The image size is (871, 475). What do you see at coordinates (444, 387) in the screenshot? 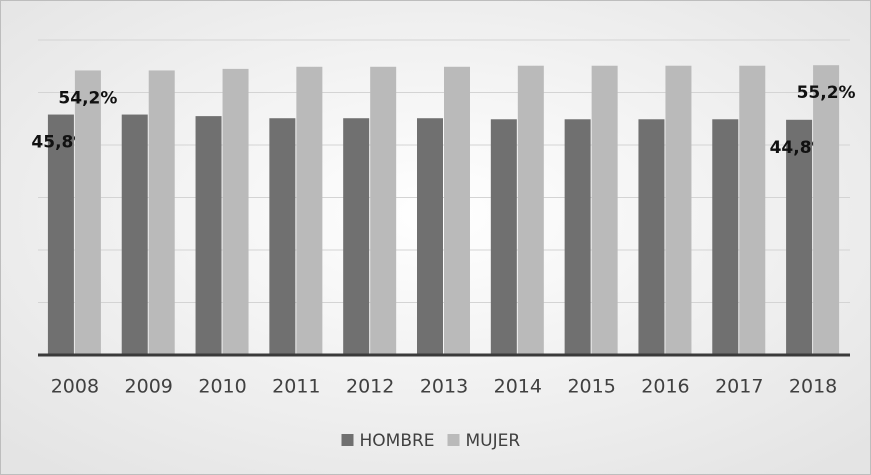
I see `x-tick-label: 2013` at bounding box center [444, 387].